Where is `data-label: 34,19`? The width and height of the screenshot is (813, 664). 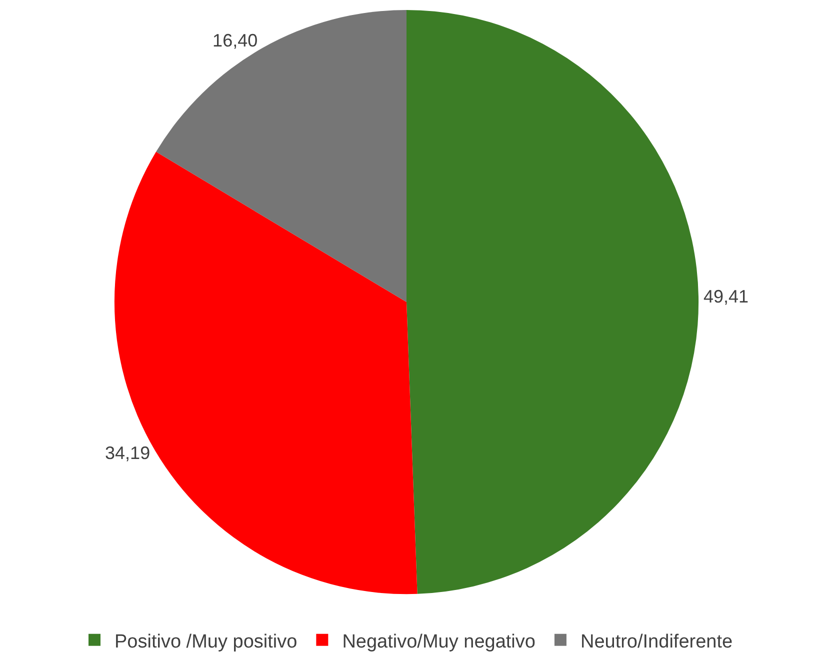 data-label: 34,19 is located at coordinates (127, 453).